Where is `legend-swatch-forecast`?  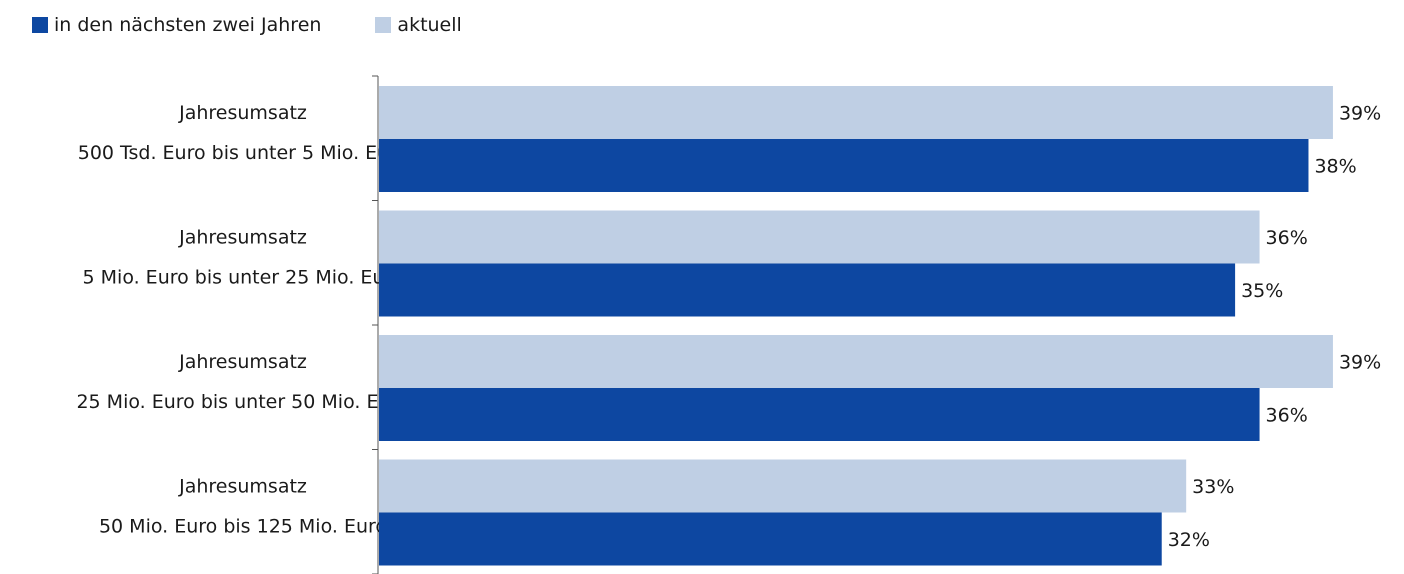
legend-swatch-forecast is located at coordinates (40, 25).